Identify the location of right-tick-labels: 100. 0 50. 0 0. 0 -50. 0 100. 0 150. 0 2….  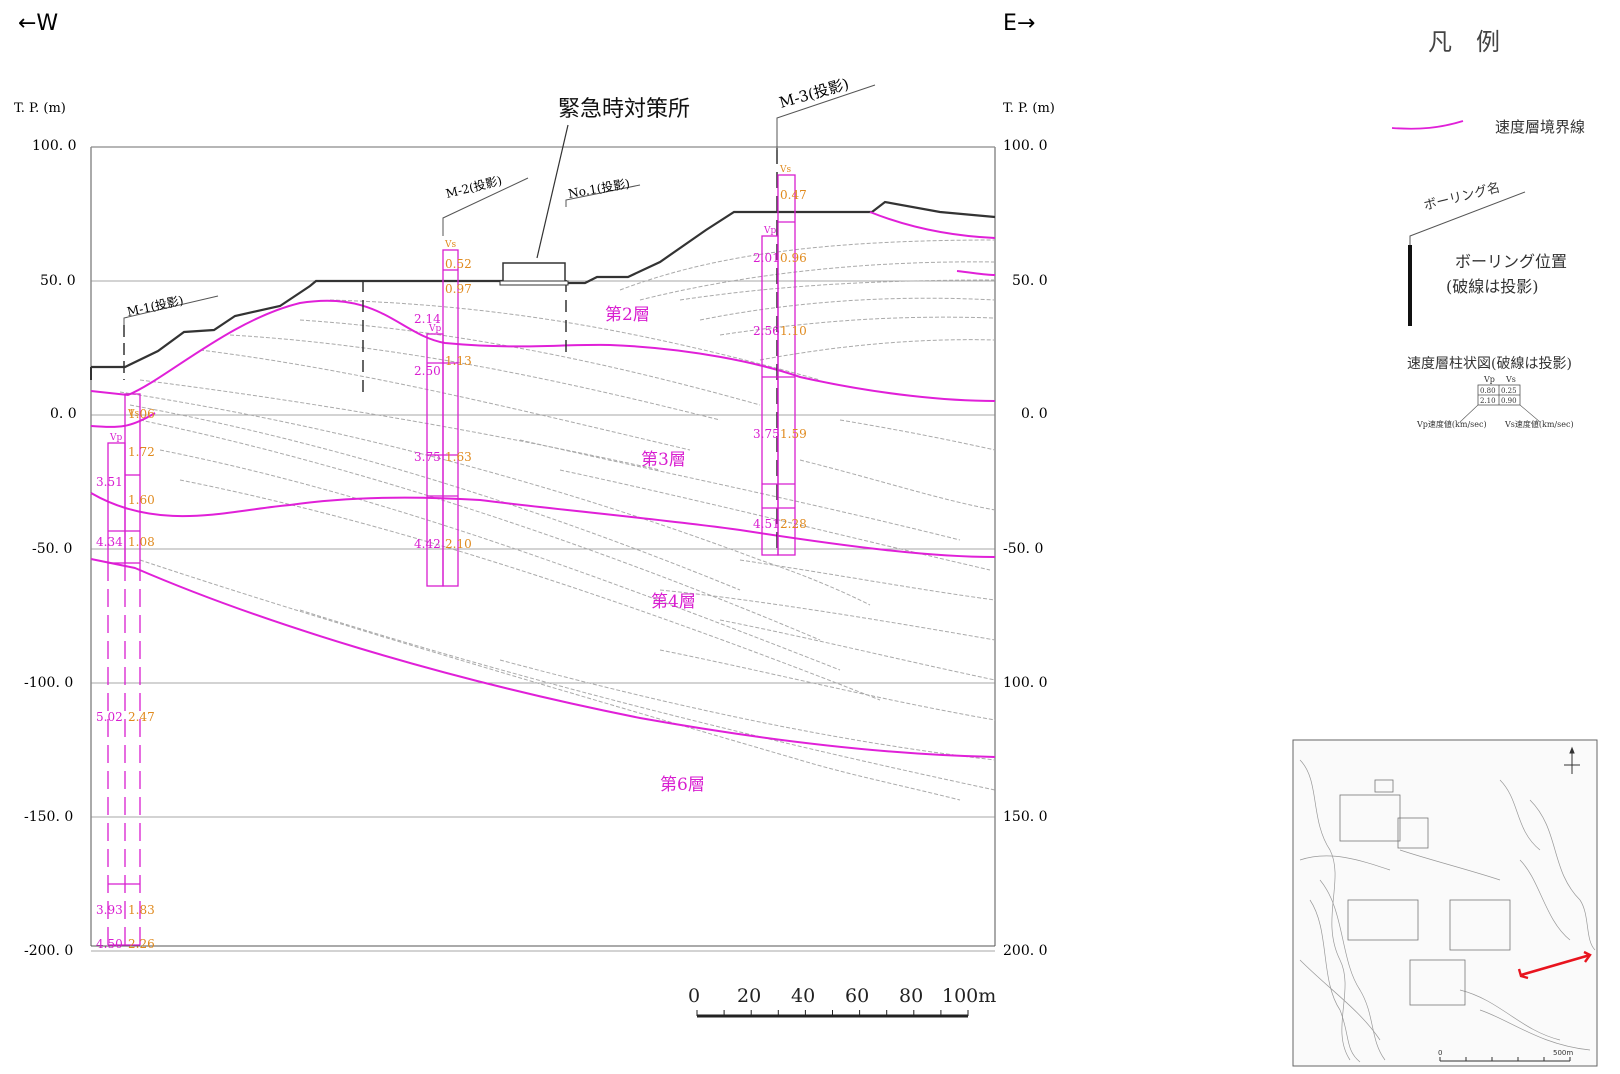
(1025, 548).